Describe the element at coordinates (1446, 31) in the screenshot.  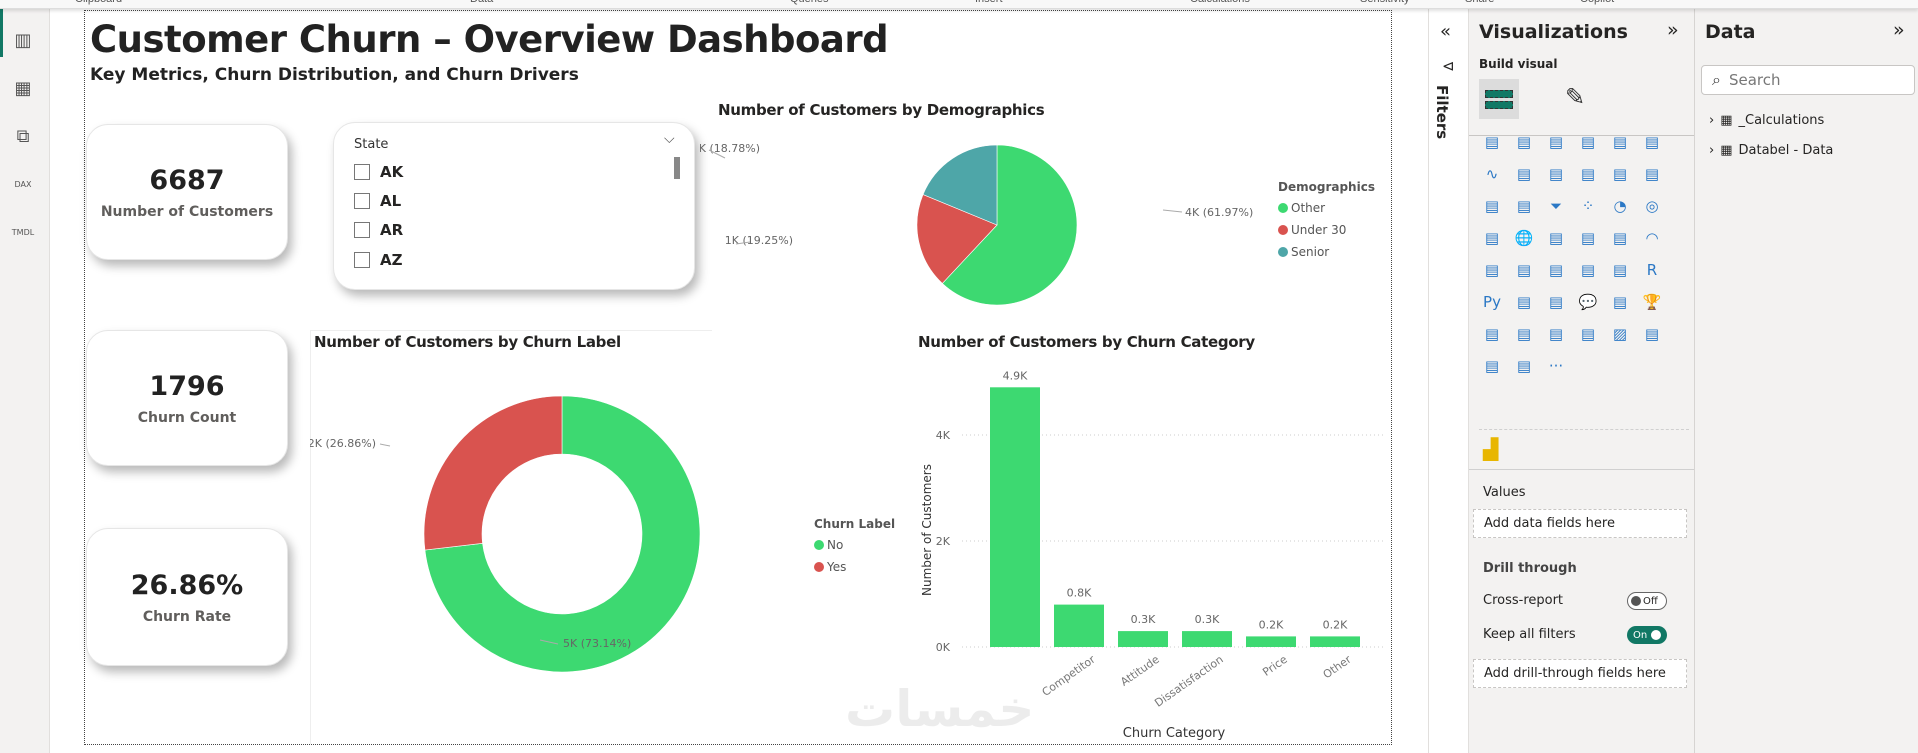
I see `expand-left-icon: «` at that location.